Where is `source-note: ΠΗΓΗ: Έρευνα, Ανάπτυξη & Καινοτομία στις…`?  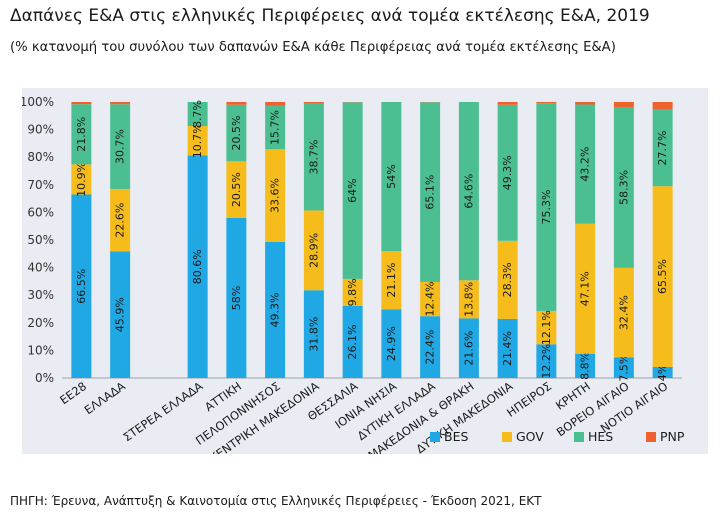
source-note: ΠΗΓΗ: Έρευνα, Ανάπτυξη & Καινοτομία στις… is located at coordinates (276, 501).